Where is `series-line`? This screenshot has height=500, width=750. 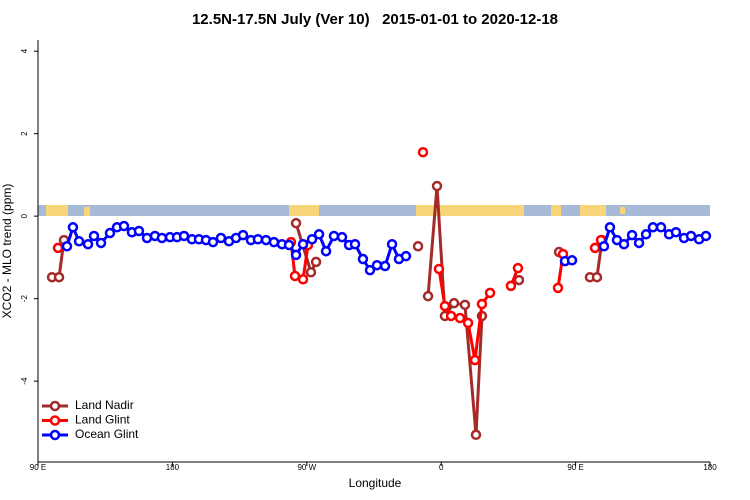 series-line is located at coordinates (446, 300).